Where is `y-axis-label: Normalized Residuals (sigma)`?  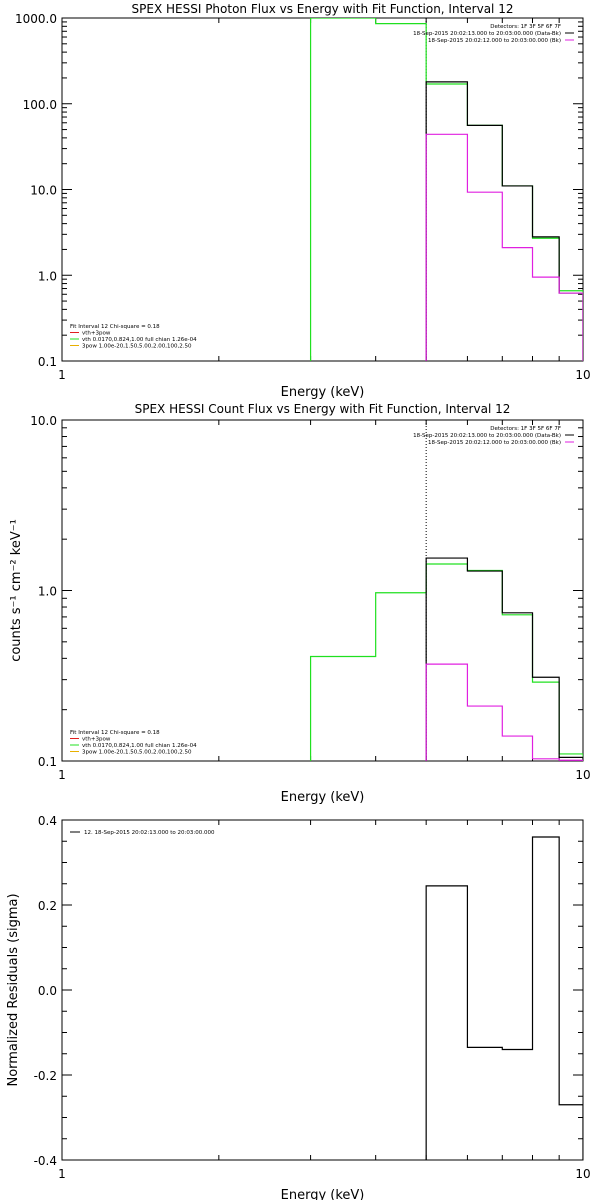
y-axis-label: Normalized Residuals (sigma) is located at coordinates (13, 989).